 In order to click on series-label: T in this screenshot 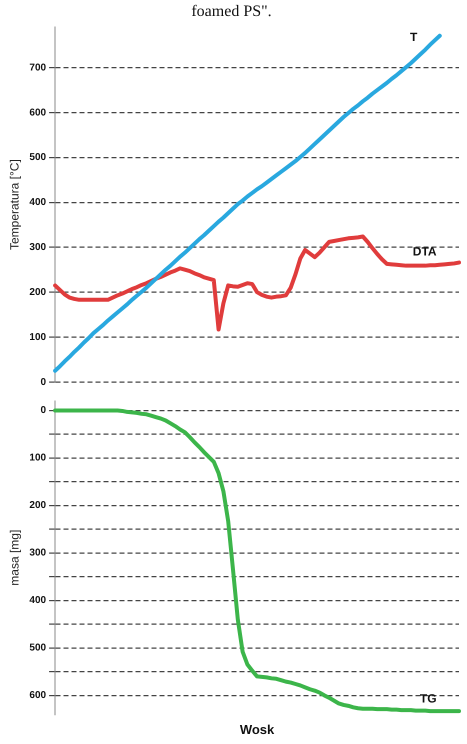, I will do `click(414, 37)`.